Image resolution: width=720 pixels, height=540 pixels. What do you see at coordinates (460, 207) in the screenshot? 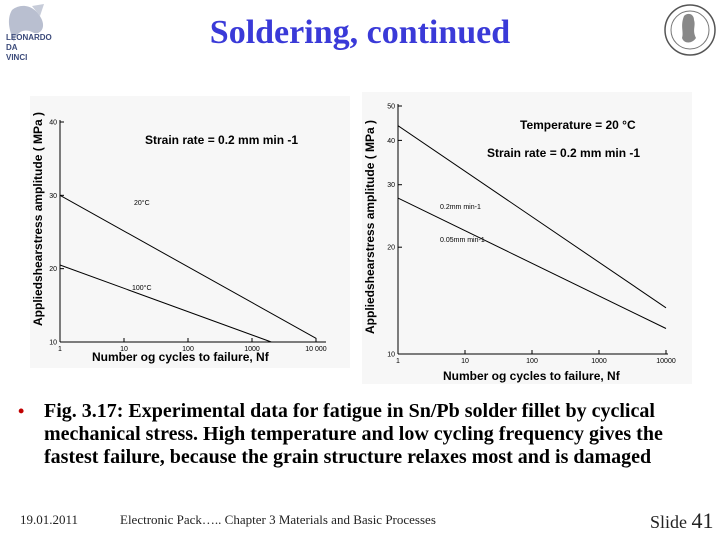
I see `chart-right-series-label-02: 0.2mm min-1` at bounding box center [460, 207].